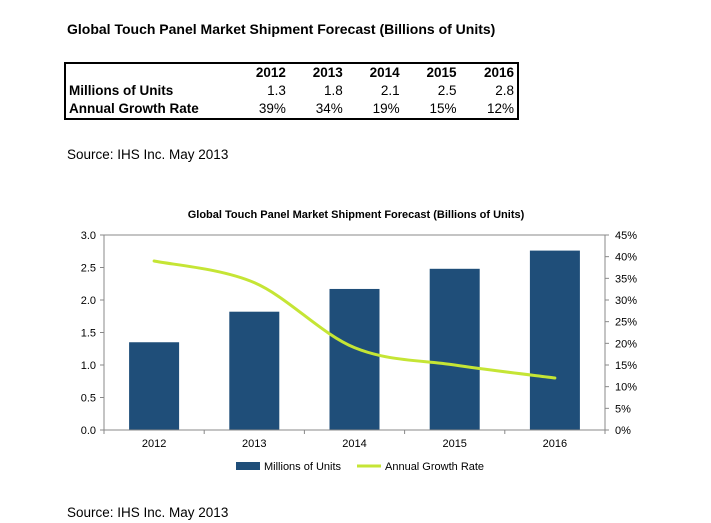 Image resolution: width=711 pixels, height=523 pixels. What do you see at coordinates (88, 431) in the screenshot?
I see `left-axis-tick-label: 0.0` at bounding box center [88, 431].